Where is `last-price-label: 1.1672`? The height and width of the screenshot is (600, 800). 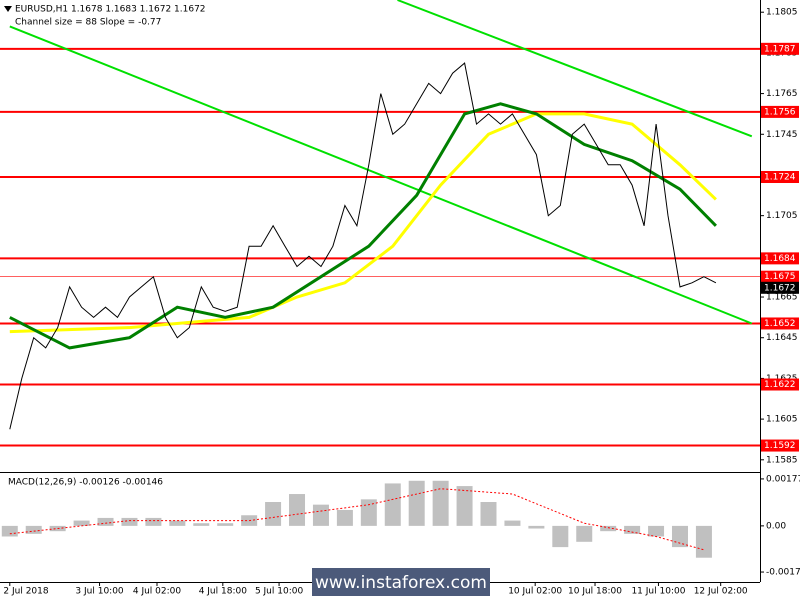 last-price-label: 1.1672 is located at coordinates (780, 288).